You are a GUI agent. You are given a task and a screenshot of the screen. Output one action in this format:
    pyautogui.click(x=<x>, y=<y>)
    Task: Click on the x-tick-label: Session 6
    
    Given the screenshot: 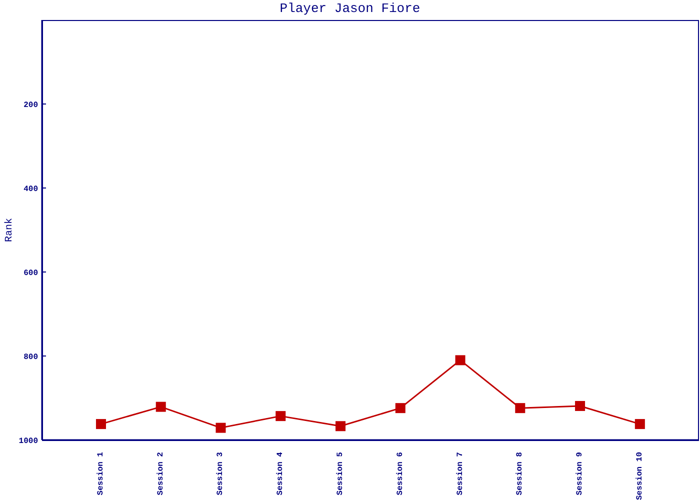 What is the action you would take?
    pyautogui.click(x=400, y=474)
    